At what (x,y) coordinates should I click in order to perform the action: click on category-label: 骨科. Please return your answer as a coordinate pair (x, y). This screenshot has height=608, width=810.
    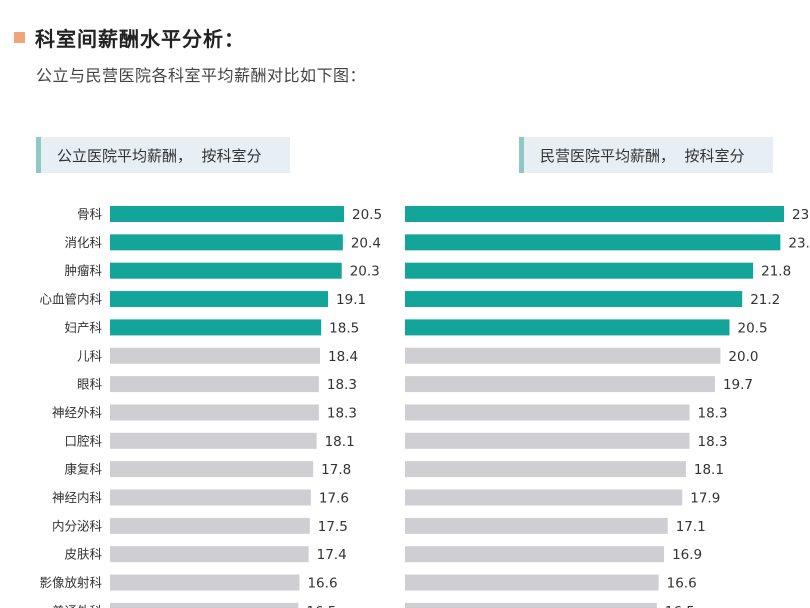
    Looking at the image, I should click on (90, 214).